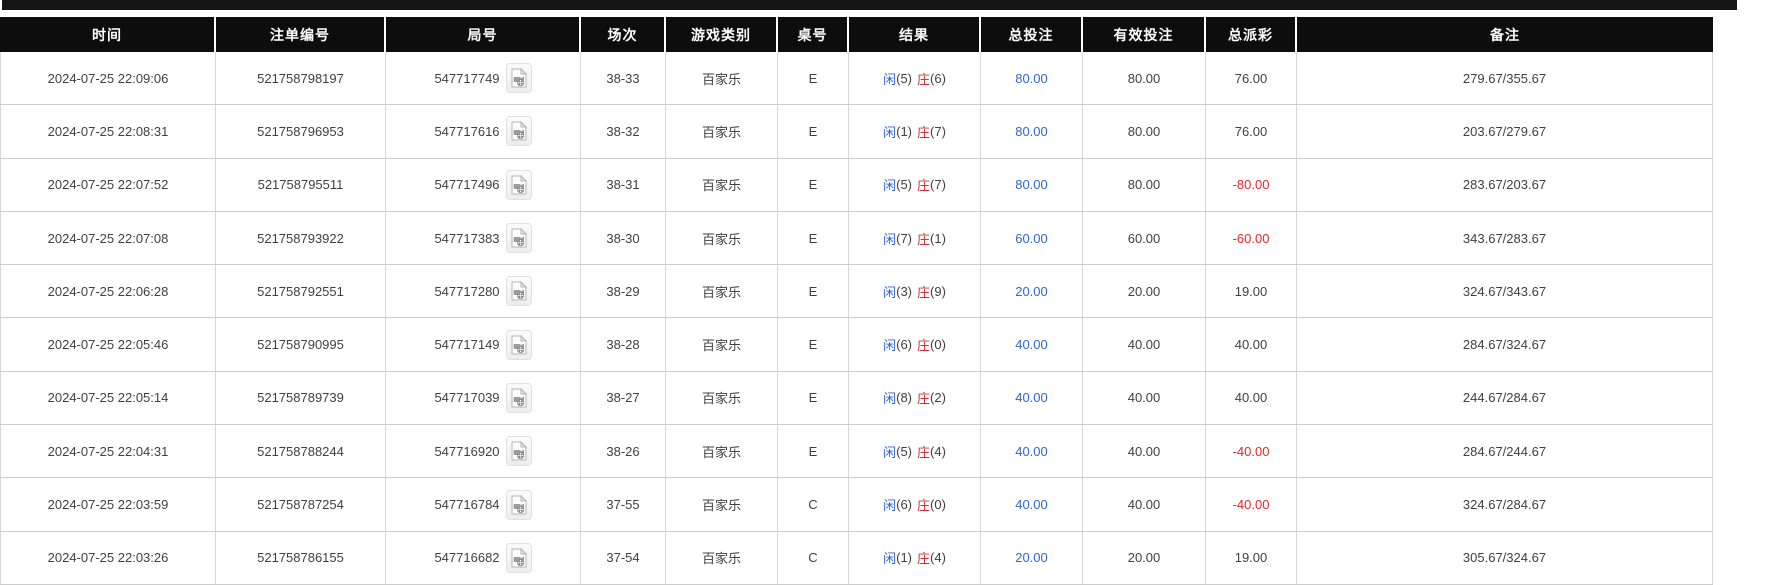 This screenshot has width=1788, height=585. Describe the element at coordinates (904, 398) in the screenshot. I see `result-player-score: (8)` at that location.